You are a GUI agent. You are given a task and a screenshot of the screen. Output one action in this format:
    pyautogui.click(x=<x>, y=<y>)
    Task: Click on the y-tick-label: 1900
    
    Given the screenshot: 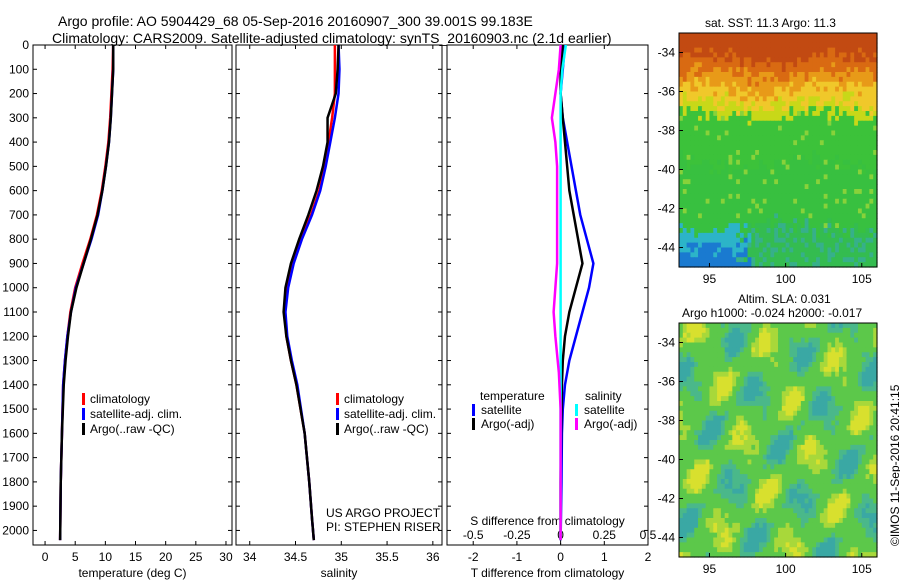 What is the action you would take?
    pyautogui.click(x=15, y=506)
    